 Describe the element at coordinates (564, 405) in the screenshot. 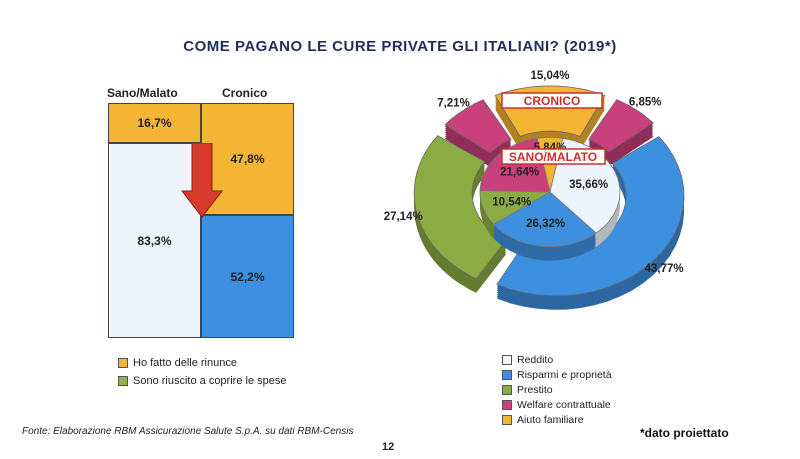

I see `legend-label: Welfare contrattuale` at that location.